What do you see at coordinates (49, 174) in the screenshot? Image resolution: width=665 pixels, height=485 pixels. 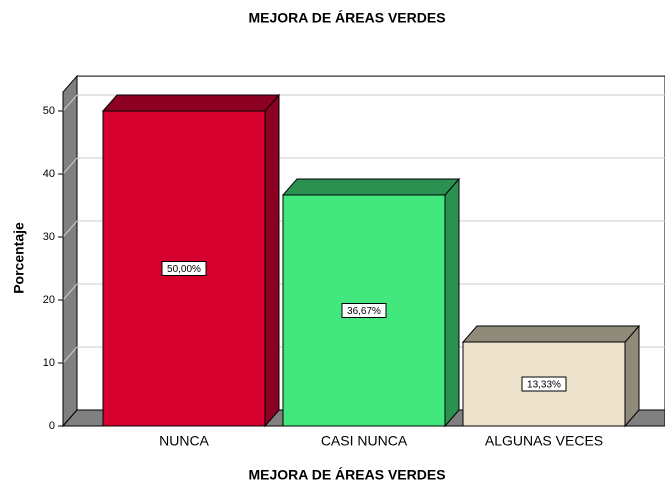 I see `y-tick-label: 40` at bounding box center [49, 174].